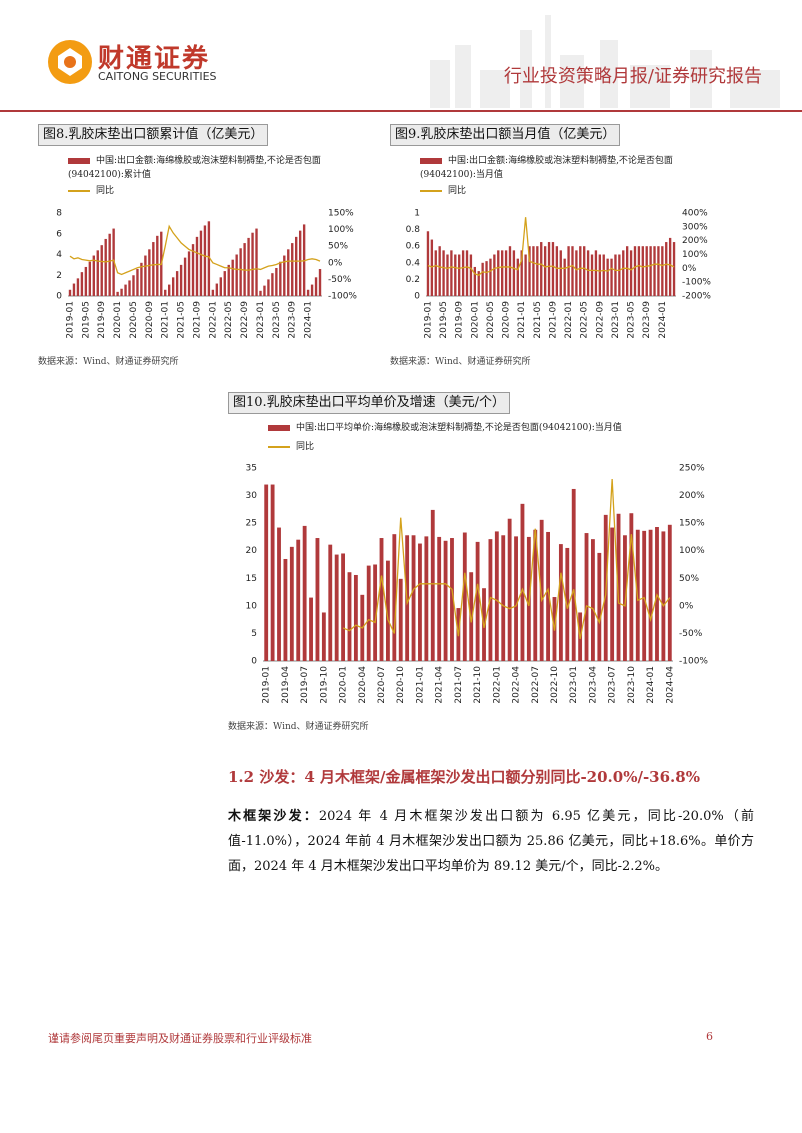  What do you see at coordinates (709, 1036) in the screenshot?
I see `page-number: 6` at bounding box center [709, 1036].